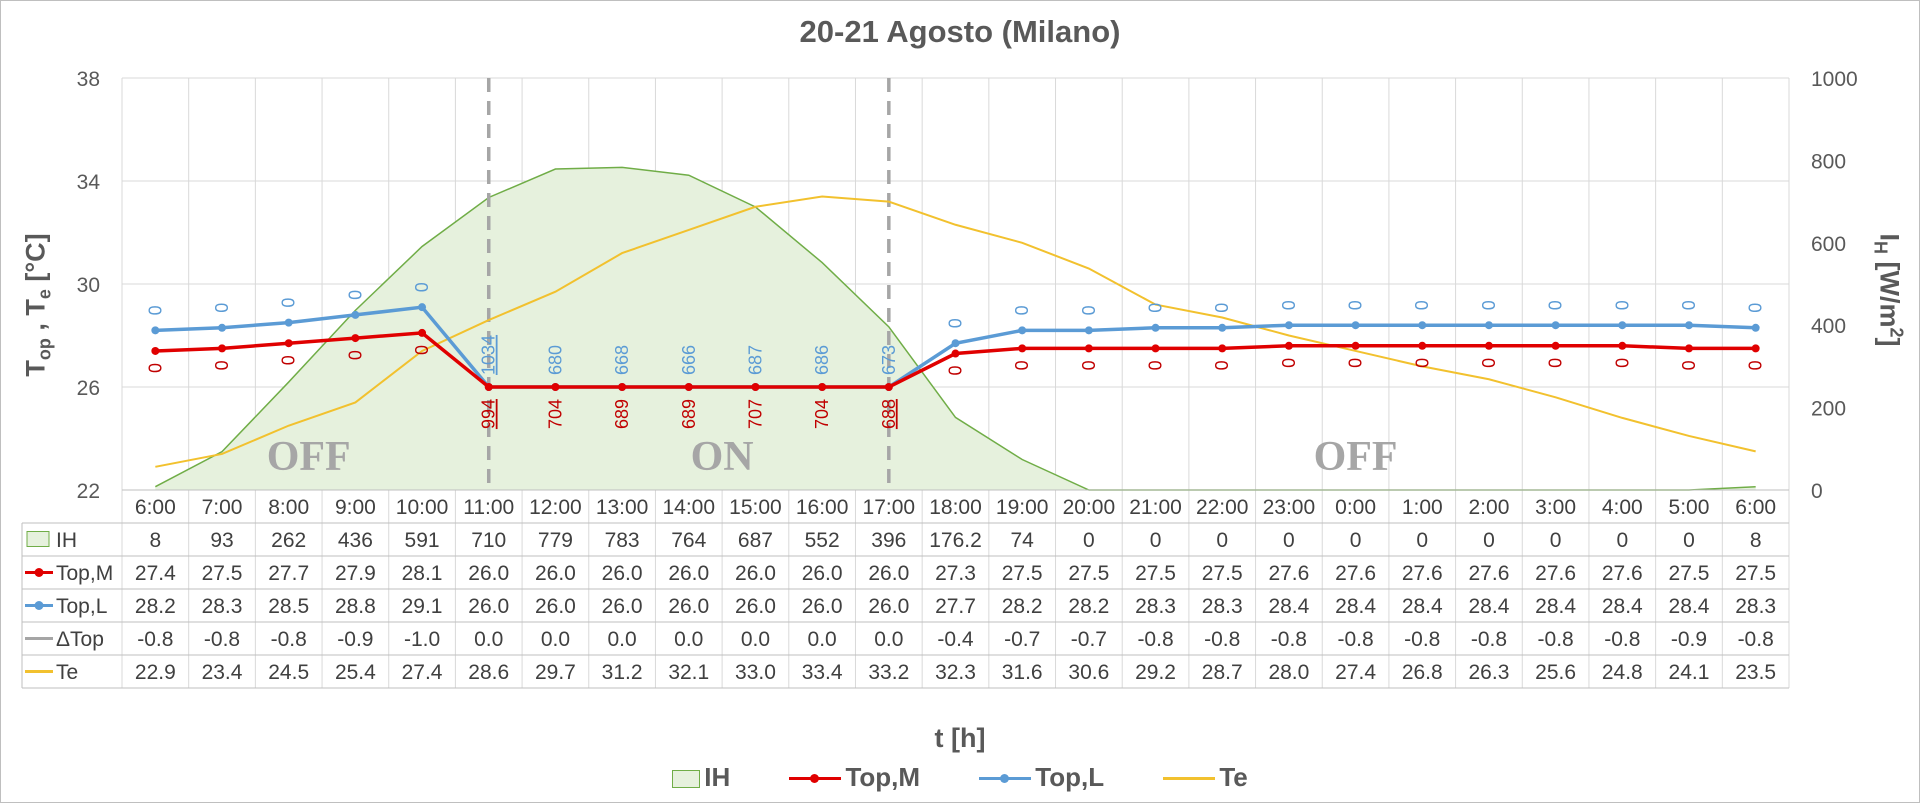  I want to click on table-row-label: Te, so click(67, 672).